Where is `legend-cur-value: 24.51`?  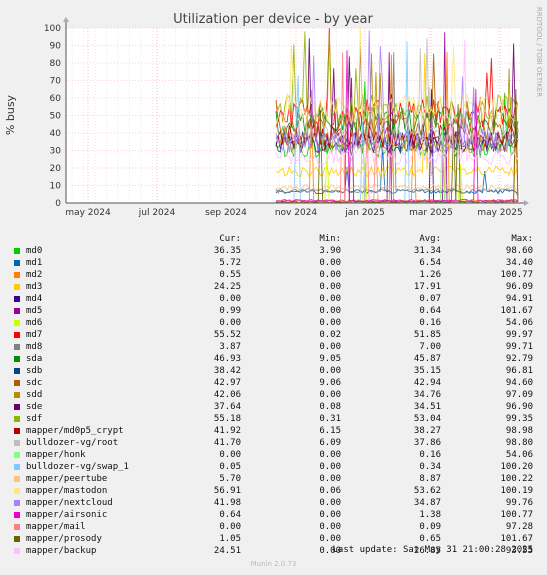 legend-cur-value: 24.51 is located at coordinates (227, 551).